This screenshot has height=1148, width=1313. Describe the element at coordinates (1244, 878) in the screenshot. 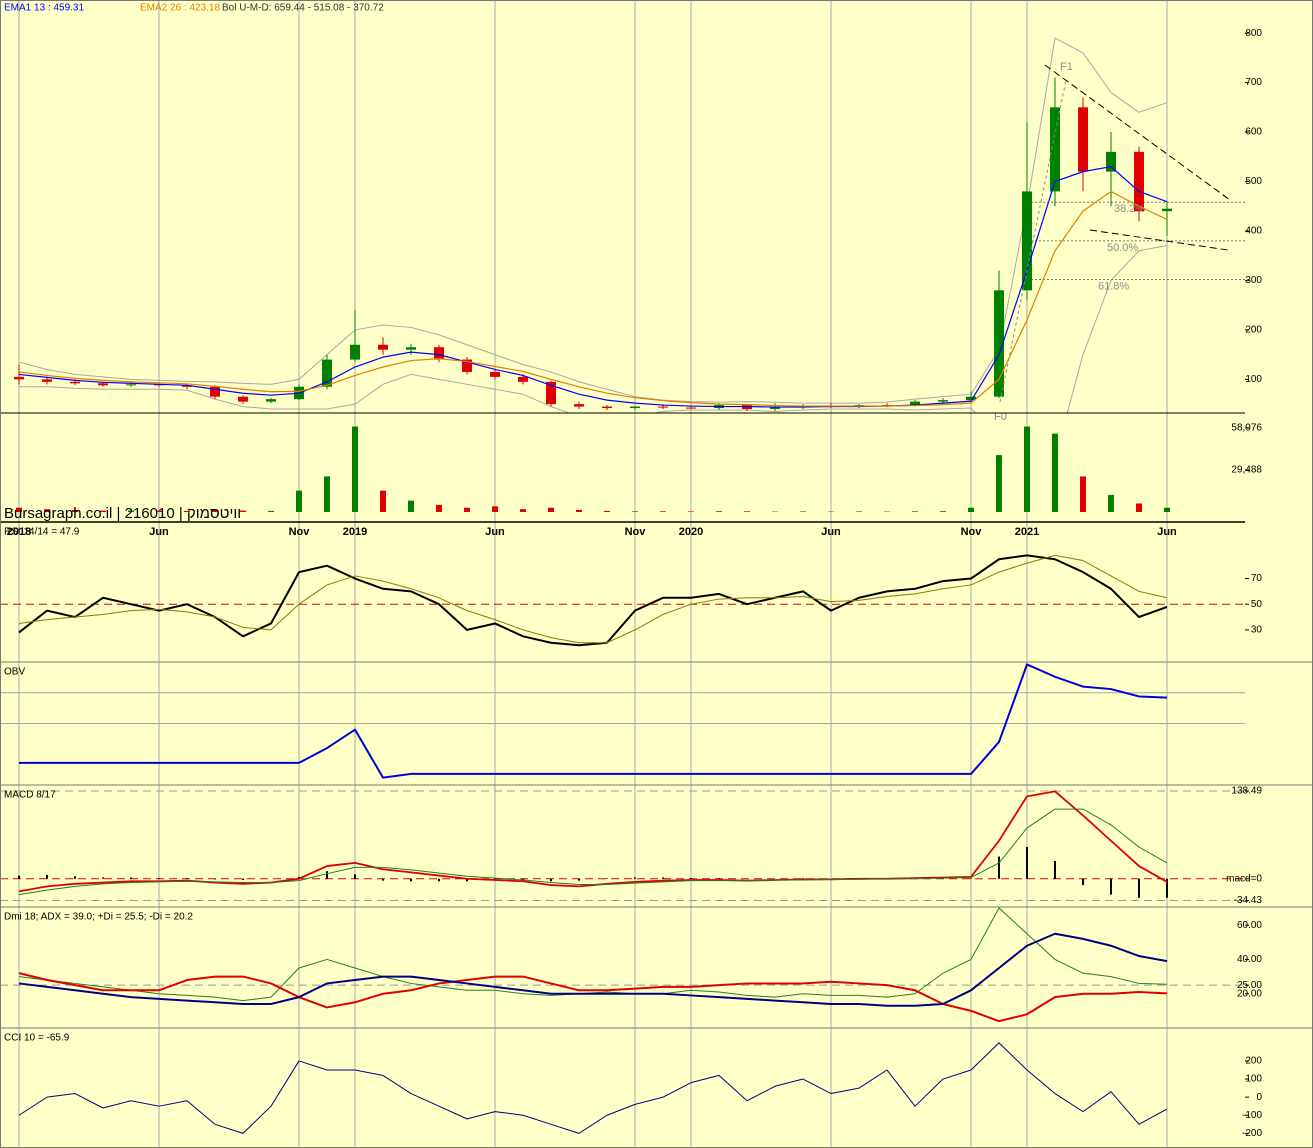

I see `y-tick-label: macd=0` at that location.